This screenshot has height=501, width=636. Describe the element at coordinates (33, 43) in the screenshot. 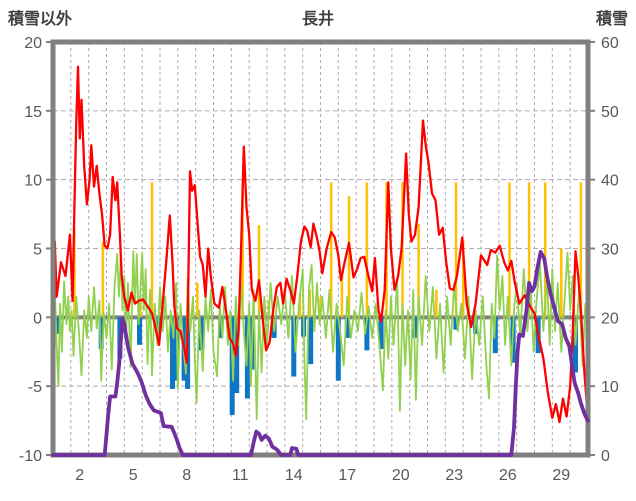

I see `left-axis-tick-label: 20` at that location.